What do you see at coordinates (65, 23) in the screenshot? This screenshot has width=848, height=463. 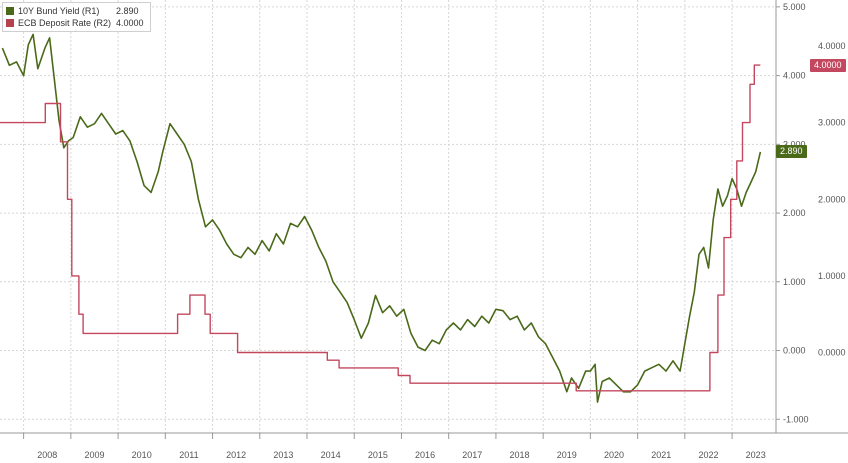 I see `legend-label-rate: ECB Deposit Rate (R2)` at bounding box center [65, 23].